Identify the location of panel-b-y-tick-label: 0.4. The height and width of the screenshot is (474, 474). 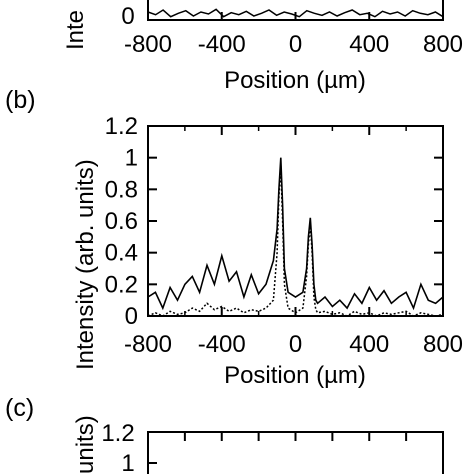
(121, 253).